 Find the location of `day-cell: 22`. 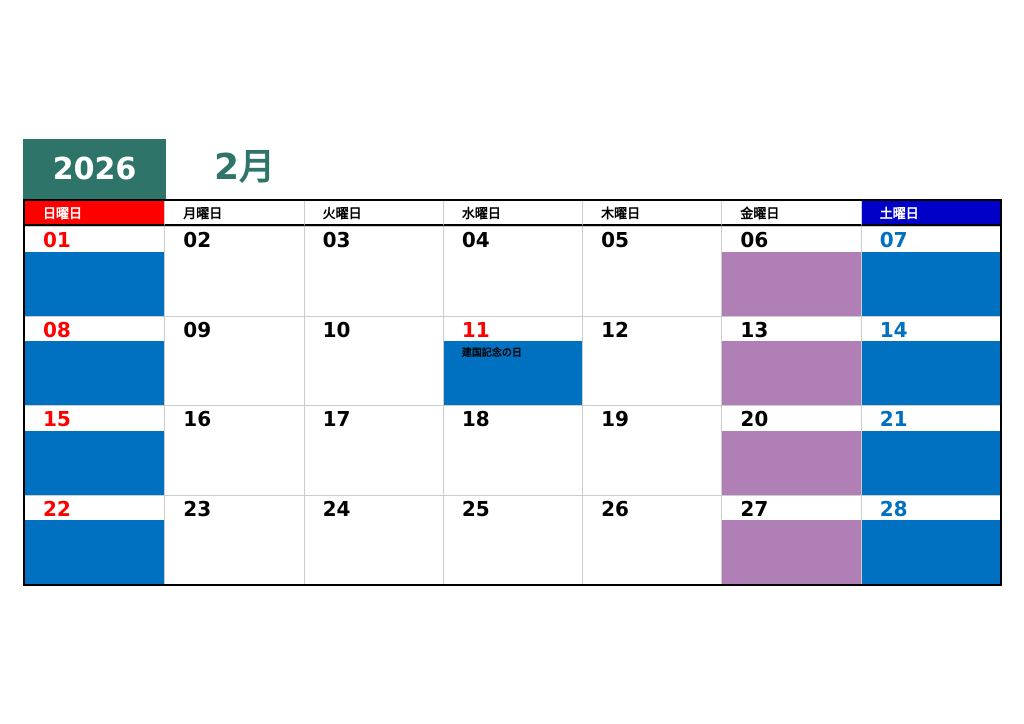

day-cell: 22 is located at coordinates (95, 539).